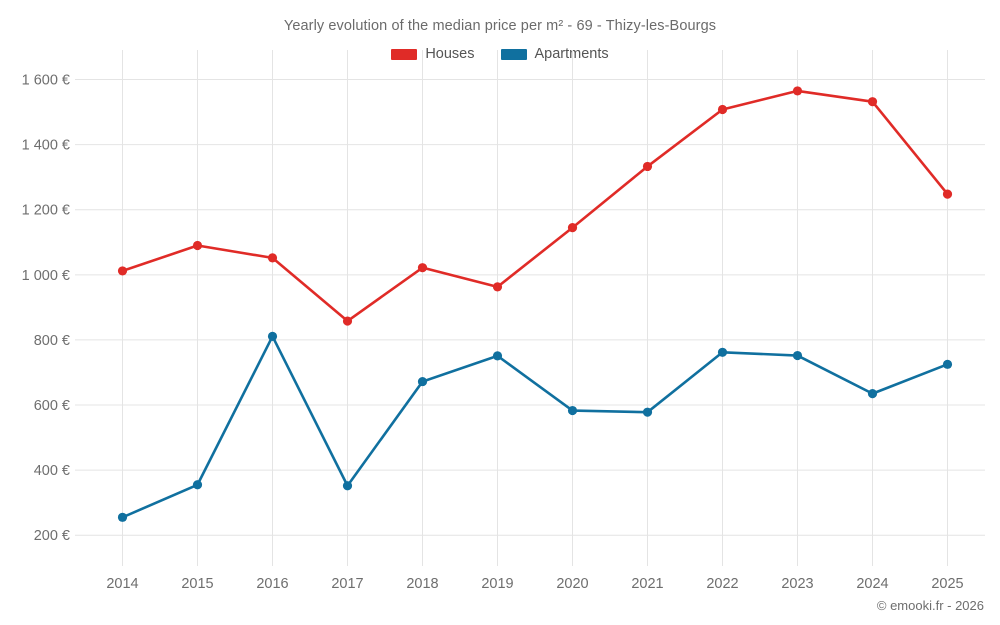 This screenshot has height=625, width=1000. I want to click on svg-text: 2024, so click(872, 584).